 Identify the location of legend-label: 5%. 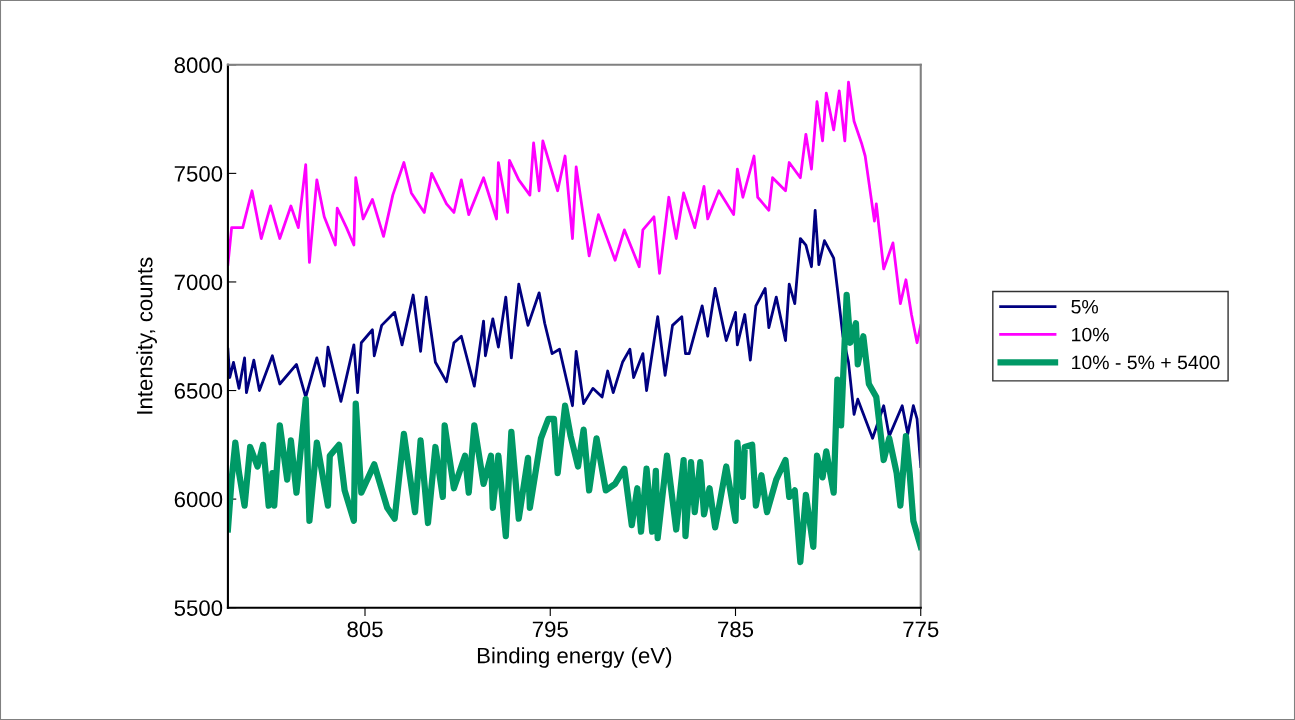
(1085, 306).